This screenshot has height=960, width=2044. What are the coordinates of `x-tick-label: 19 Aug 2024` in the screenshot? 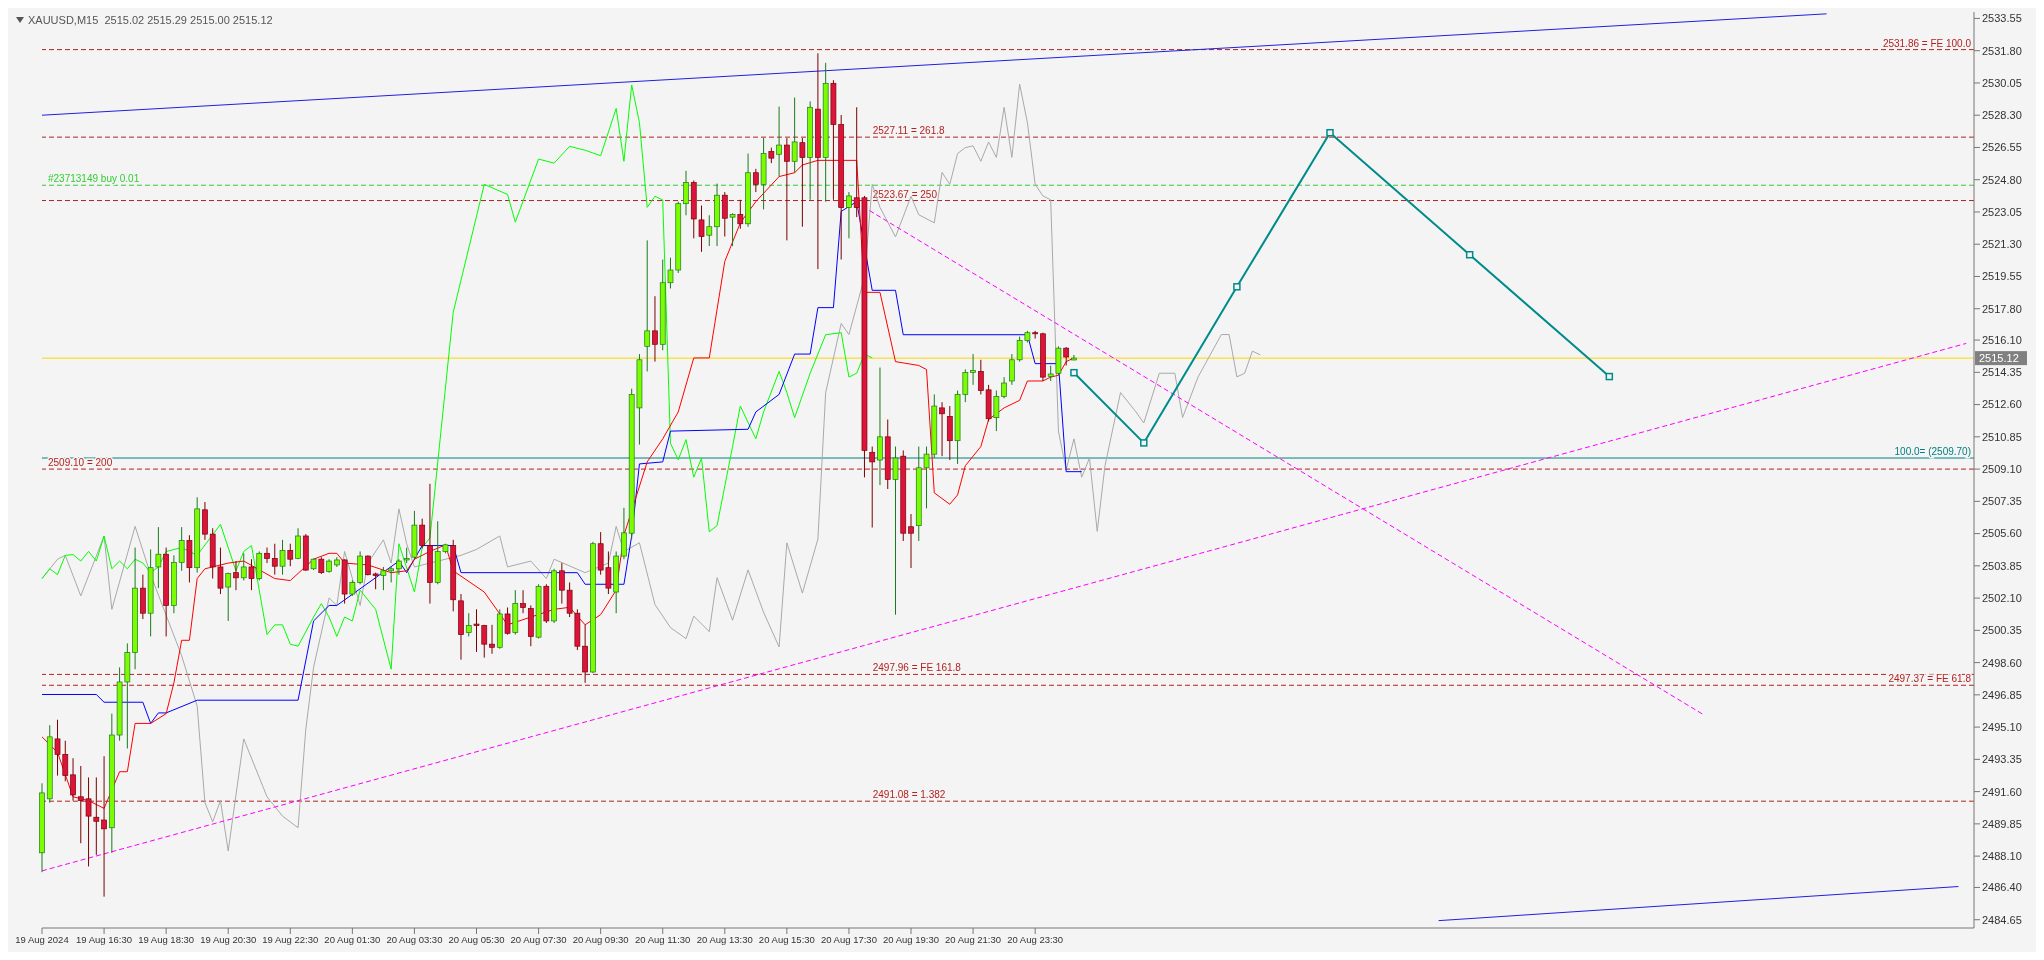 It's located at (42, 939).